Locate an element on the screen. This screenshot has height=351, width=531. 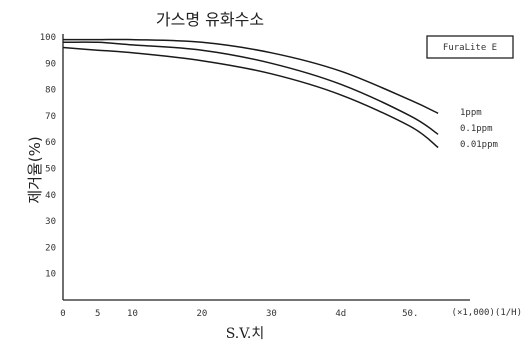
legend-entry: 0.01ppm is located at coordinates (479, 145).